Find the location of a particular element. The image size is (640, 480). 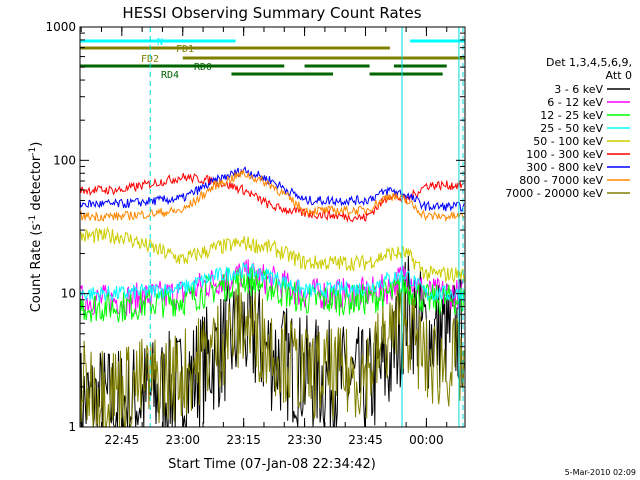

legend-subtitle: Att 0 is located at coordinates (619, 75).